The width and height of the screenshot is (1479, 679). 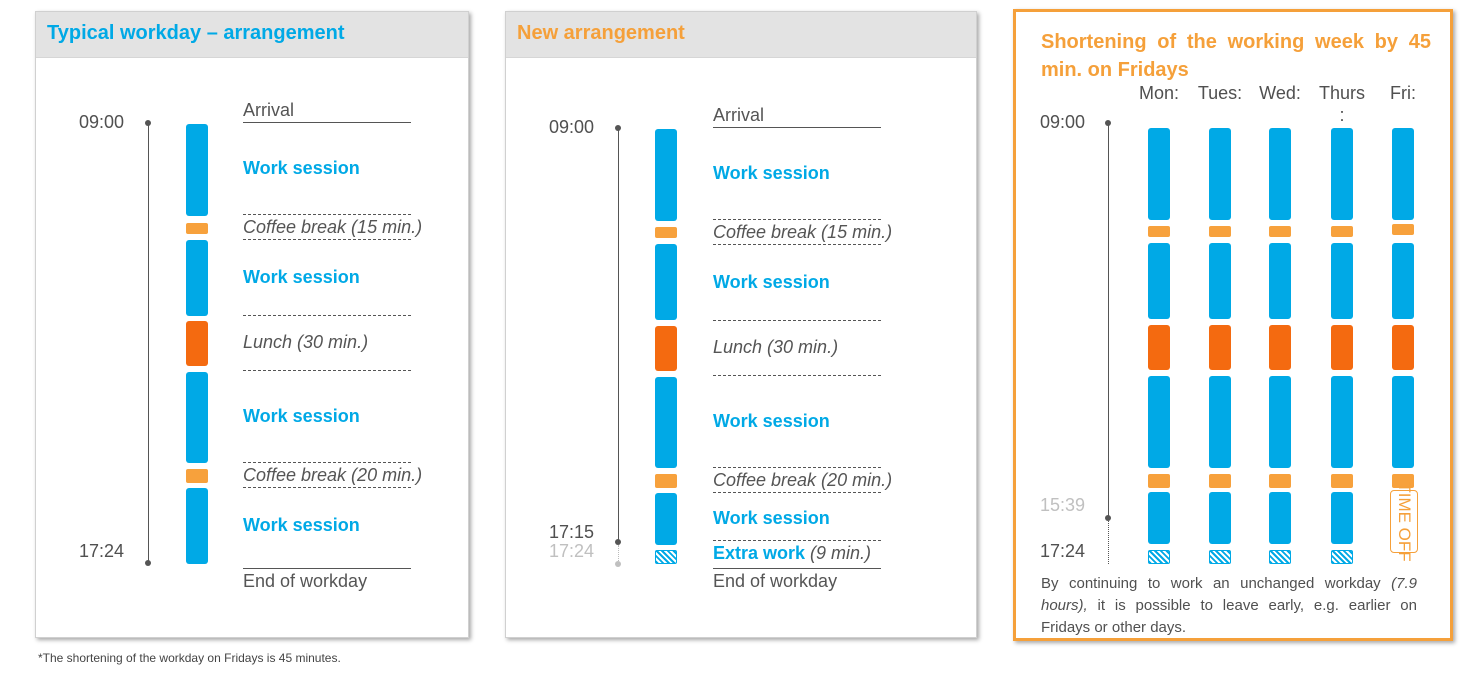 What do you see at coordinates (1342, 115) in the screenshot?
I see `day-header-thurs-colon: :` at bounding box center [1342, 115].